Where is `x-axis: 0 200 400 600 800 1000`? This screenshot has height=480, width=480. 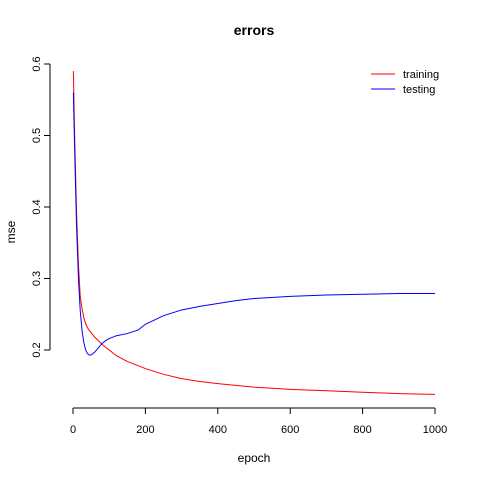
x-axis: 0 200 400 600 800 1000 is located at coordinates (258, 421).